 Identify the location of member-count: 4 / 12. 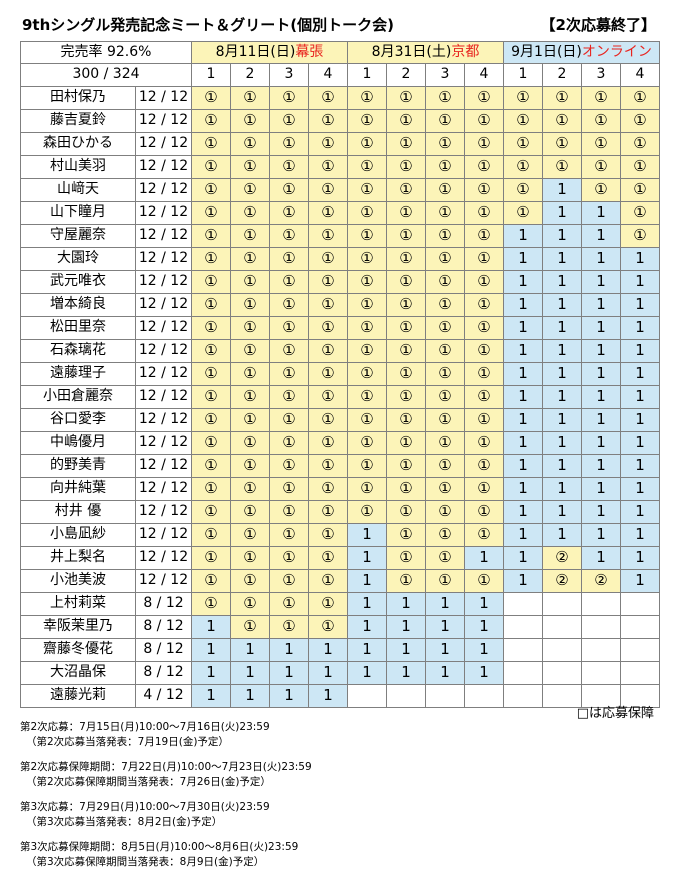
(163, 695).